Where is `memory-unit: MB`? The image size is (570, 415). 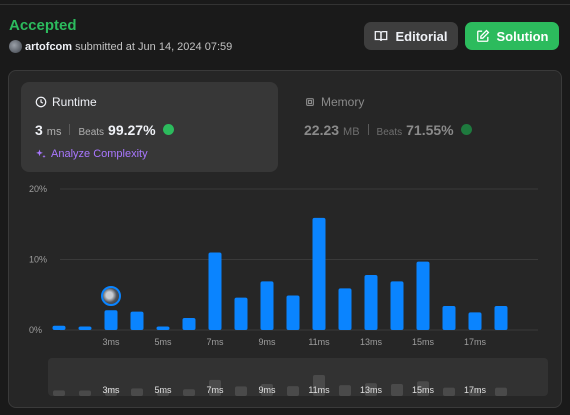 memory-unit: MB is located at coordinates (351, 132).